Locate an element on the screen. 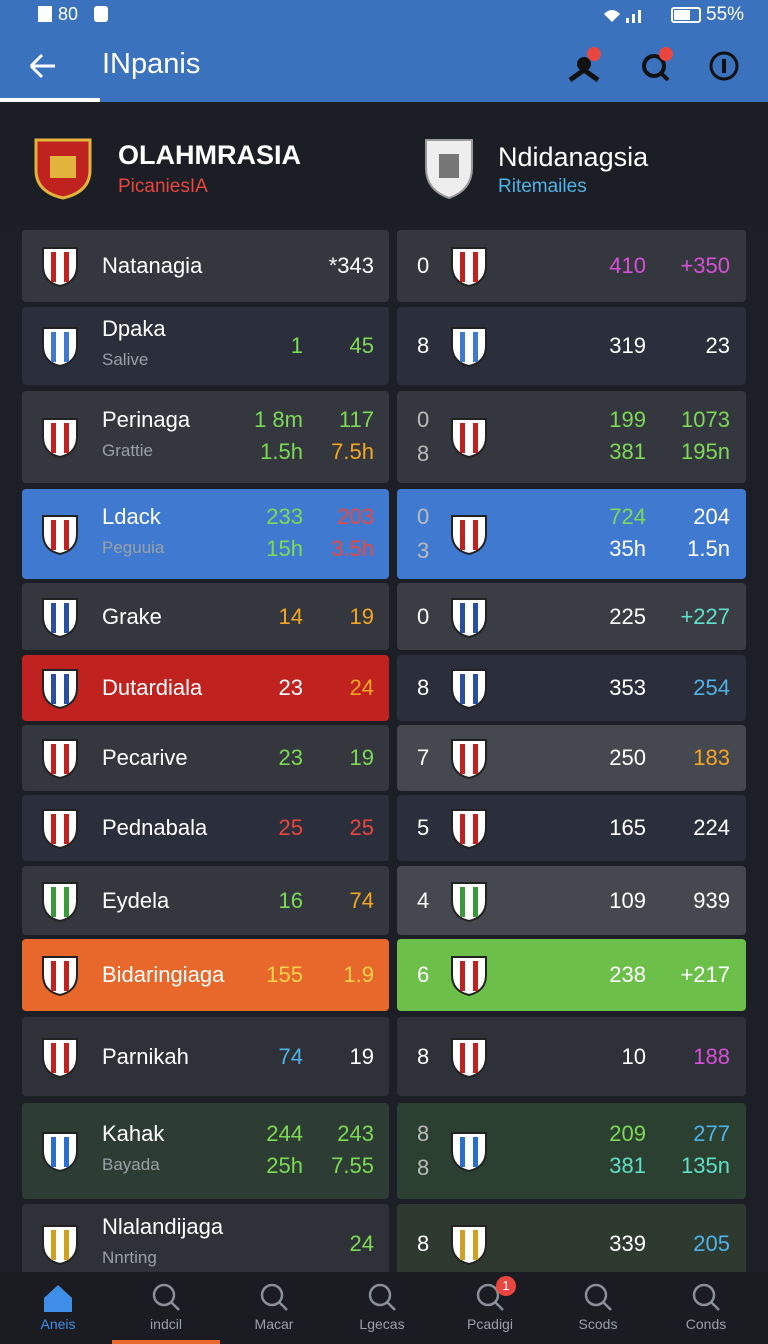  team-row: 5 165 224 is located at coordinates (571, 828).